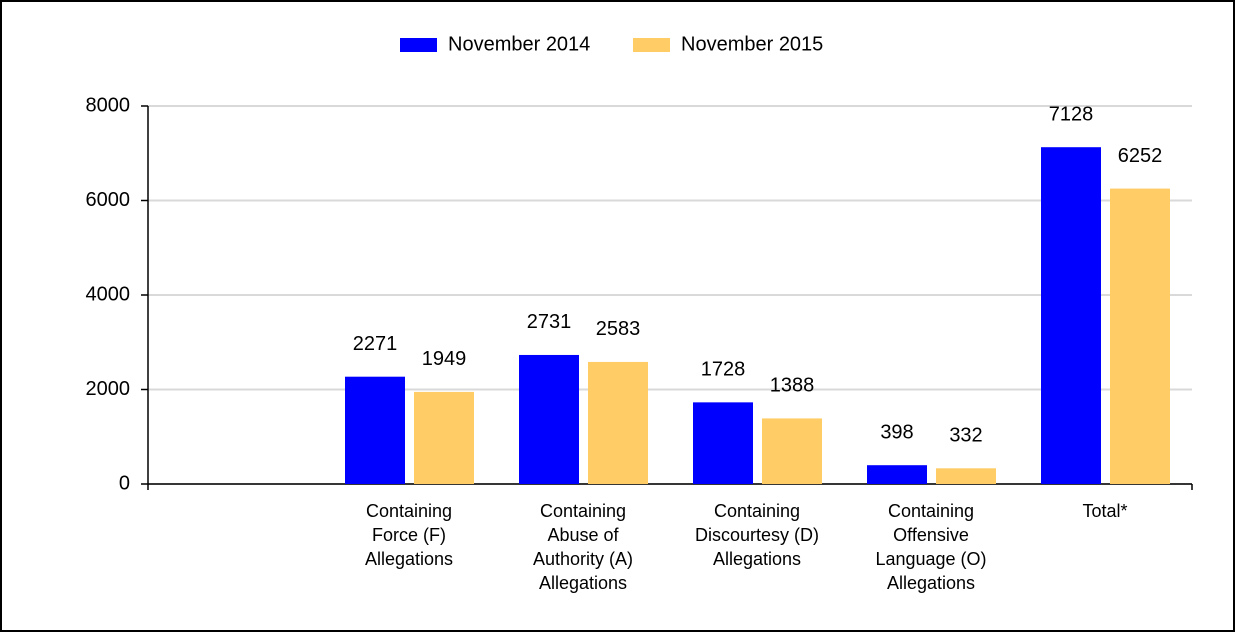  What do you see at coordinates (409, 535) in the screenshot?
I see `x-tick-label: Containing Force (F) Allegations` at bounding box center [409, 535].